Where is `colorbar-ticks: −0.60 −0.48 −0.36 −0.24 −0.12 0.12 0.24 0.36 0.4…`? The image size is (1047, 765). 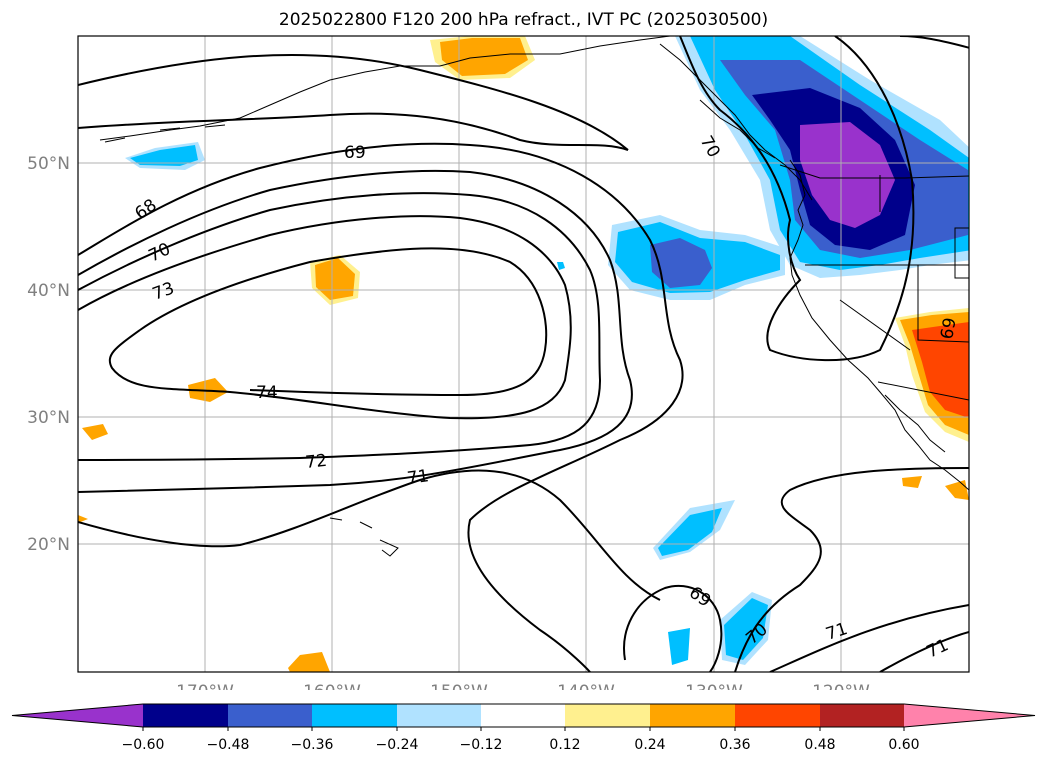
colorbar-ticks: −0.60 −0.48 −0.36 −0.24 −0.12 0.12 0.24 0.36 0.4… is located at coordinates (521, 740).